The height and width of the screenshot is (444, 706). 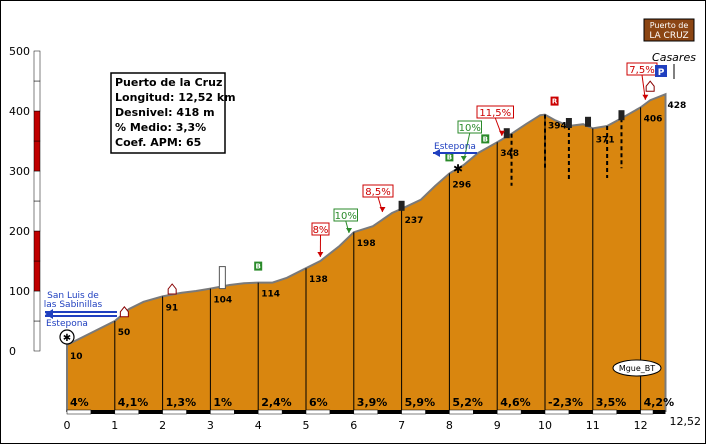 What do you see at coordinates (676, 106) in the screenshot?
I see `altitude-label: 428` at bounding box center [676, 106].